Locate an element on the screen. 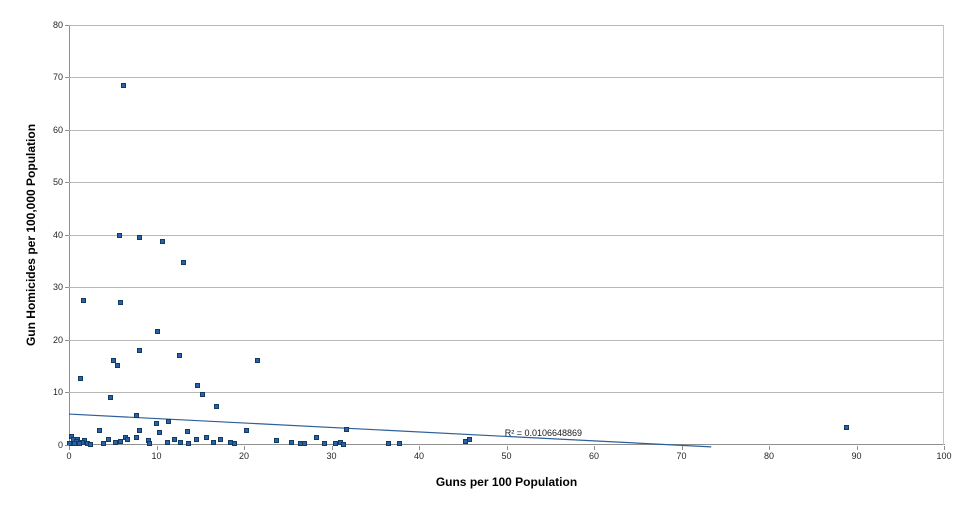 The image size is (975, 512). y-tick-label-20: 20 is located at coordinates (57, 339).